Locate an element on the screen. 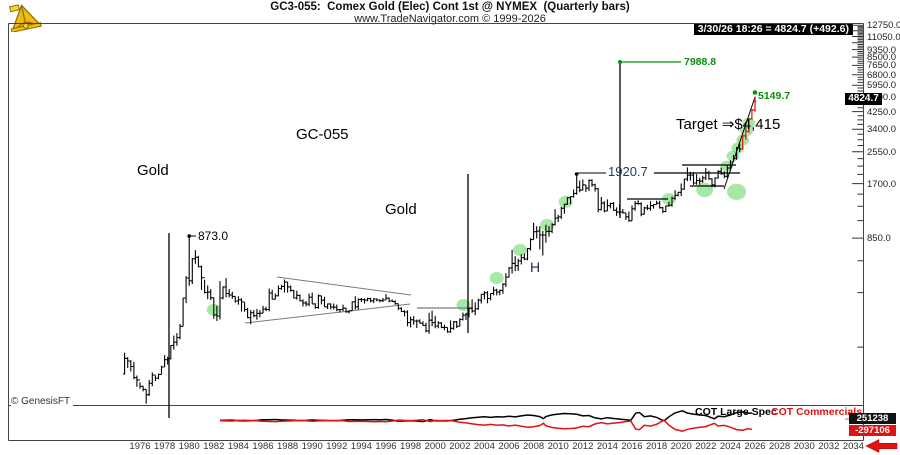  year-axis-label: 1986 is located at coordinates (263, 446).